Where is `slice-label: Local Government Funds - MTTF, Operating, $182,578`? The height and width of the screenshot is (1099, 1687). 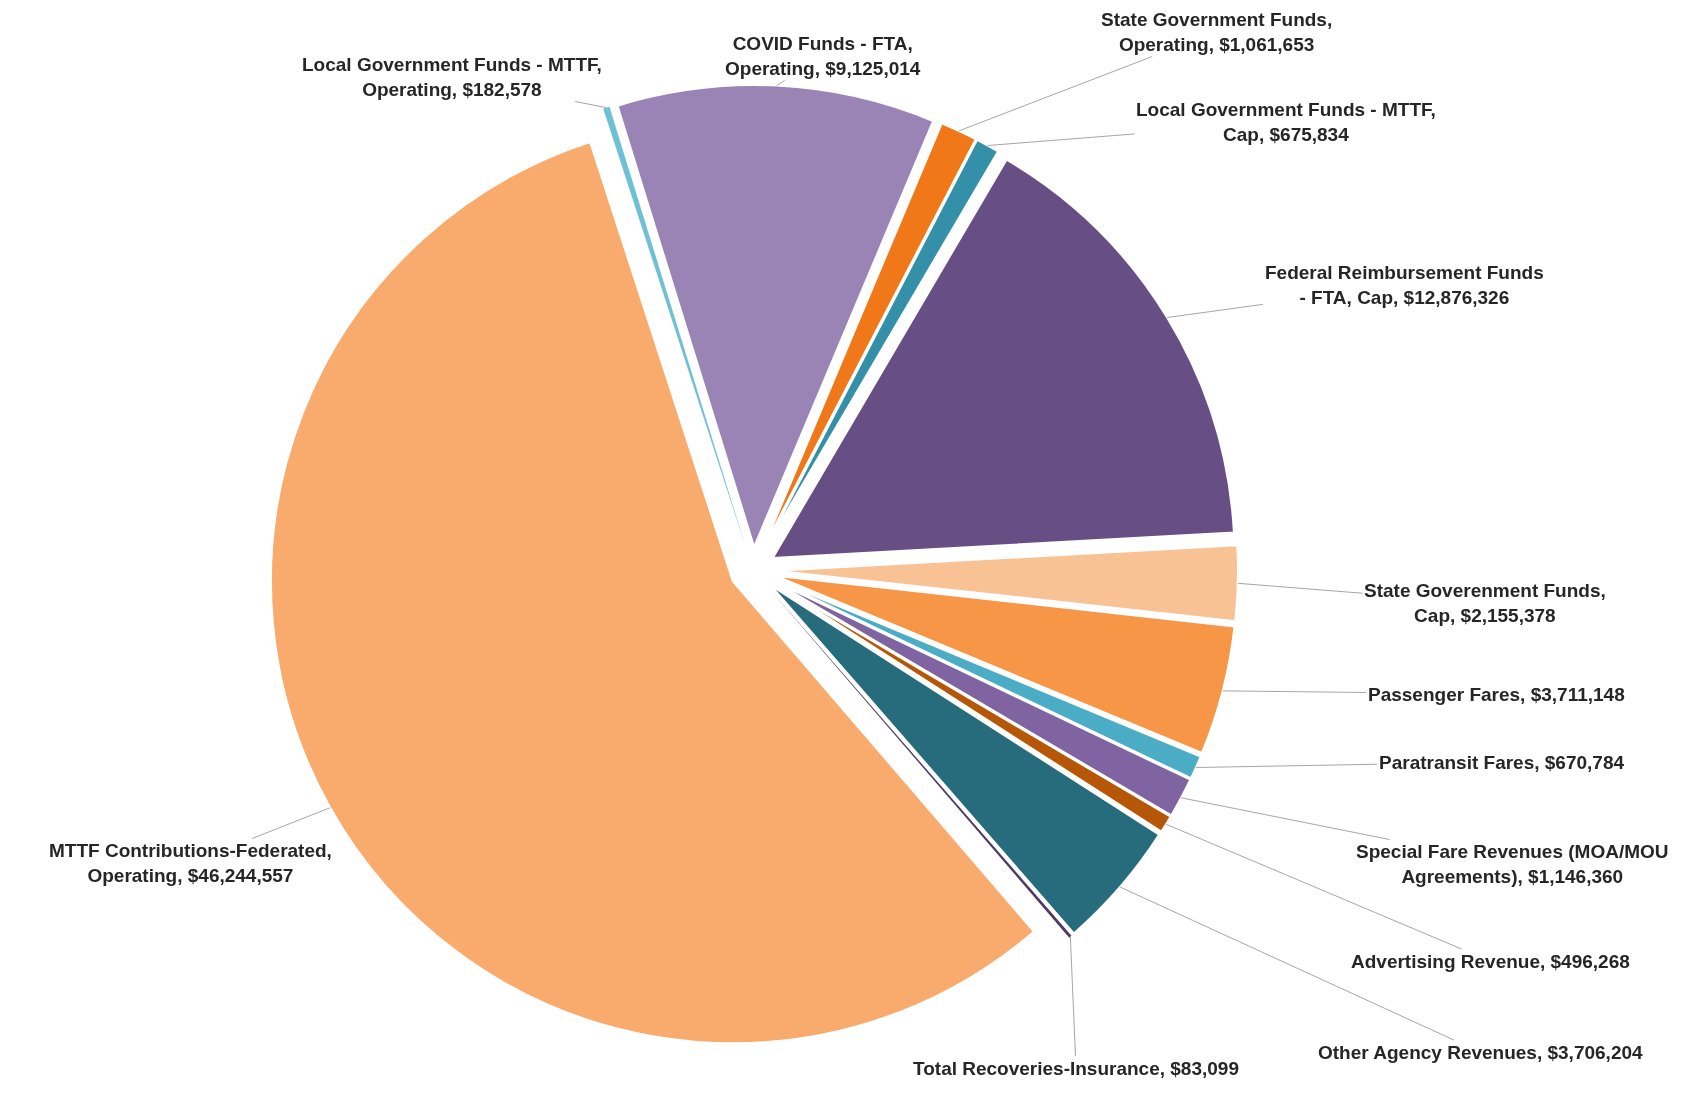
slice-label: Local Government Funds - MTTF, Operating, $182,578 is located at coordinates (452, 77).